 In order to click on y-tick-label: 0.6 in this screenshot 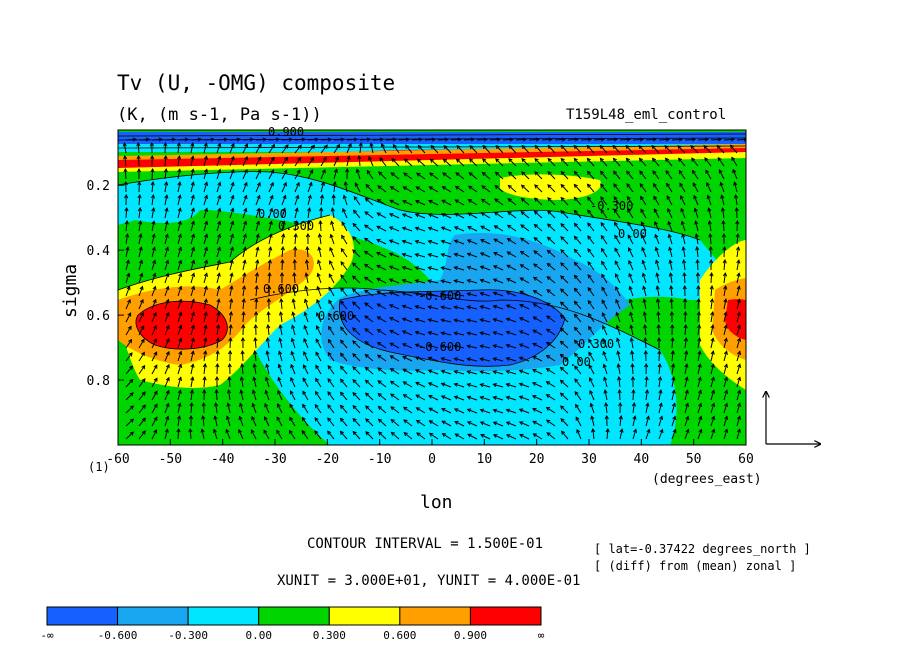, I will do `click(98, 316)`.